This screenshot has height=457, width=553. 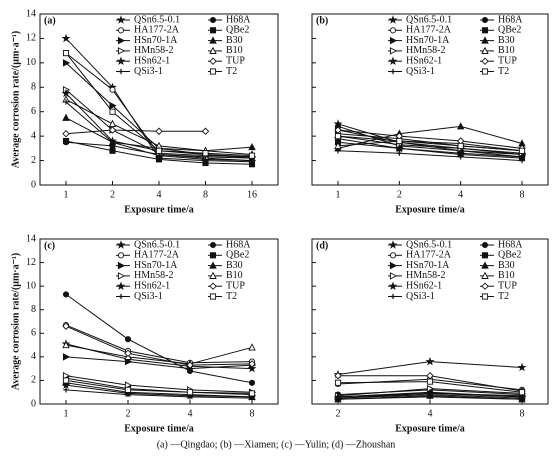 What do you see at coordinates (424, 285) in the screenshot?
I see `legend-label: HSn62-1` at bounding box center [424, 285].